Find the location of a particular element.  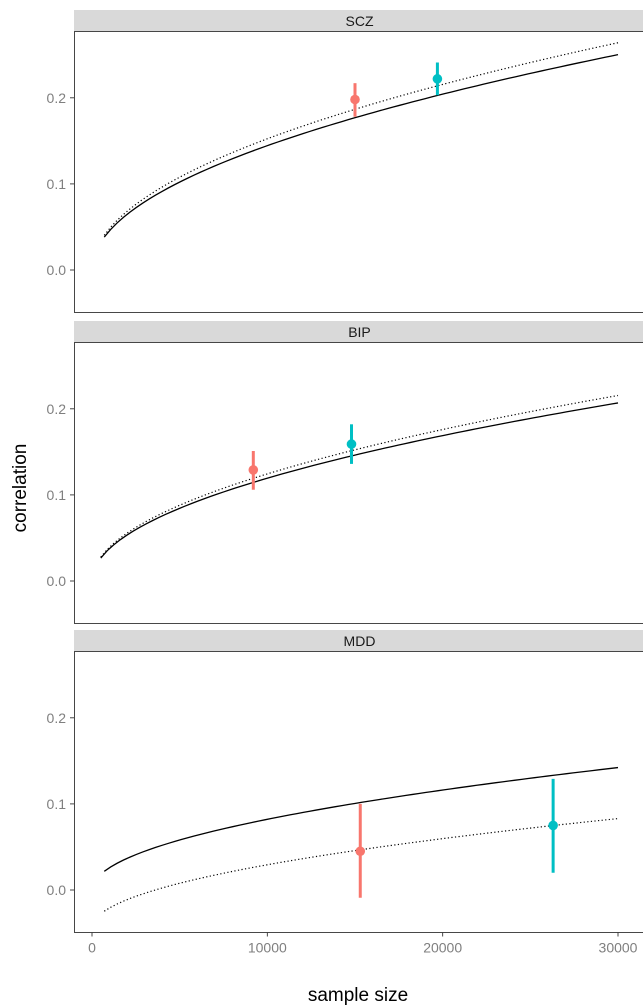

facet-strip-bip is located at coordinates (358, 331).